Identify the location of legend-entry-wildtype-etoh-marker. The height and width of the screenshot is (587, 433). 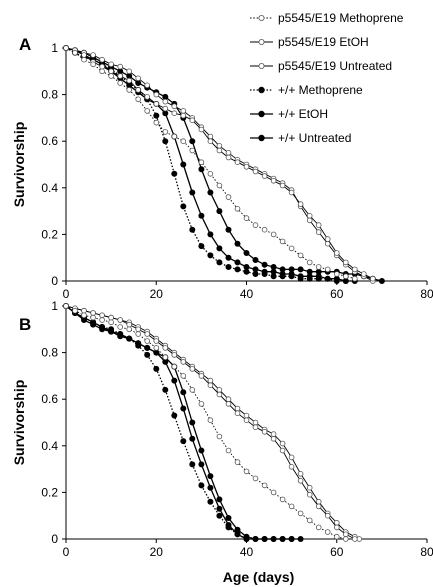
(261, 114).